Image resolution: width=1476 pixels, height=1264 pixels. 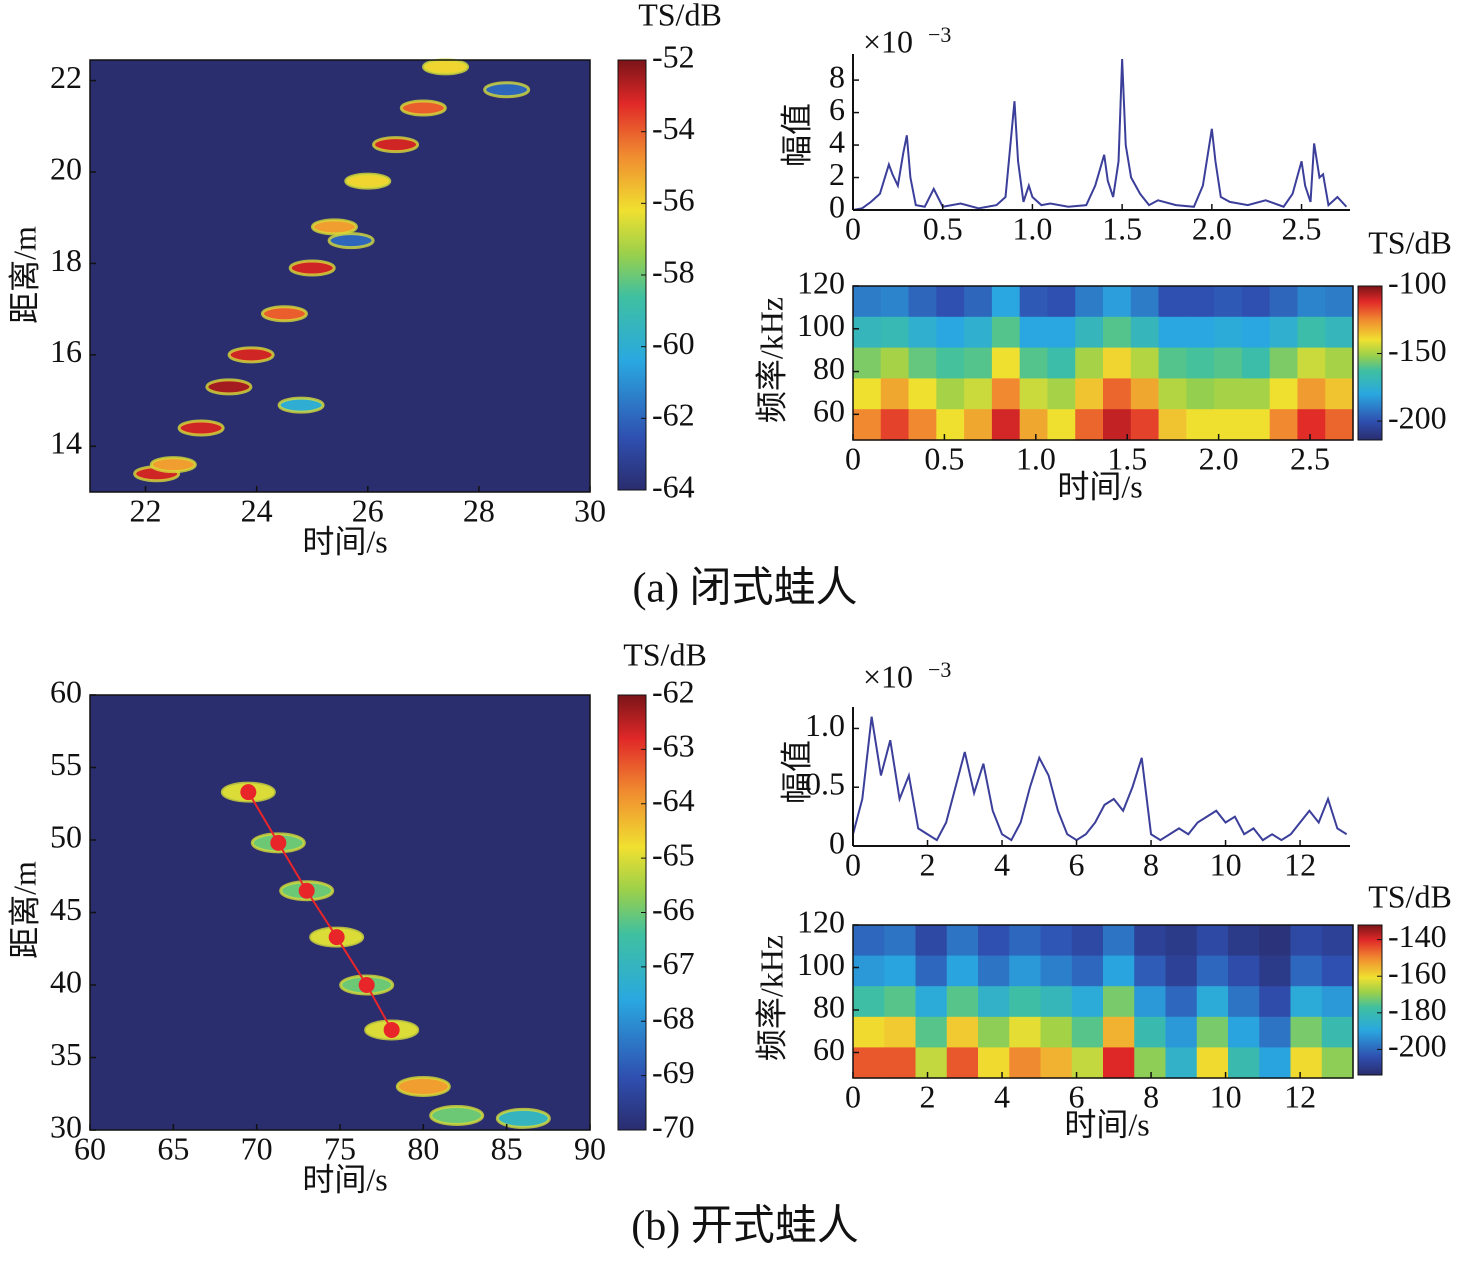 I want to click on colorbar-tick-label: -62, so click(x=673, y=415).